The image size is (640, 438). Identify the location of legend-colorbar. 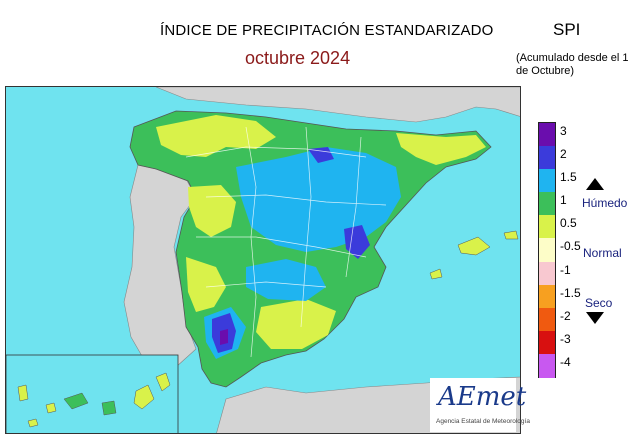
(547, 250).